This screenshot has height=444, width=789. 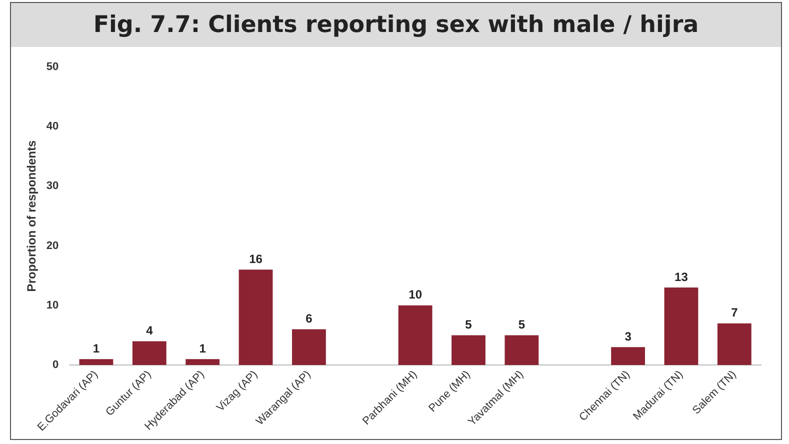 I want to click on y-tick-label: 30, so click(x=52, y=186).